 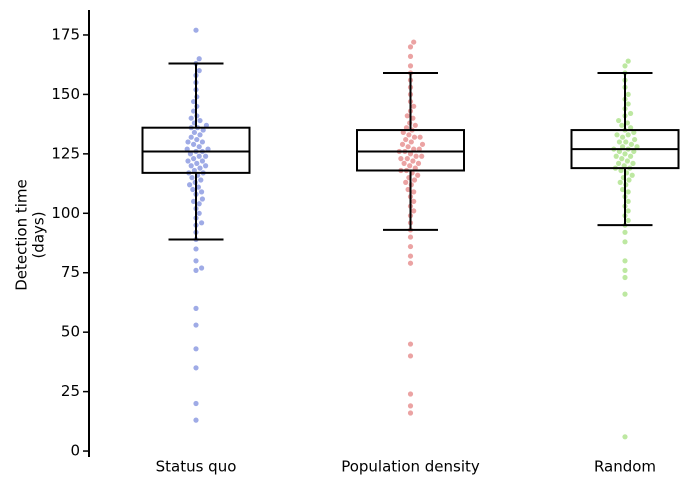 I want to click on y-tick-label: 25, so click(x=70, y=391).